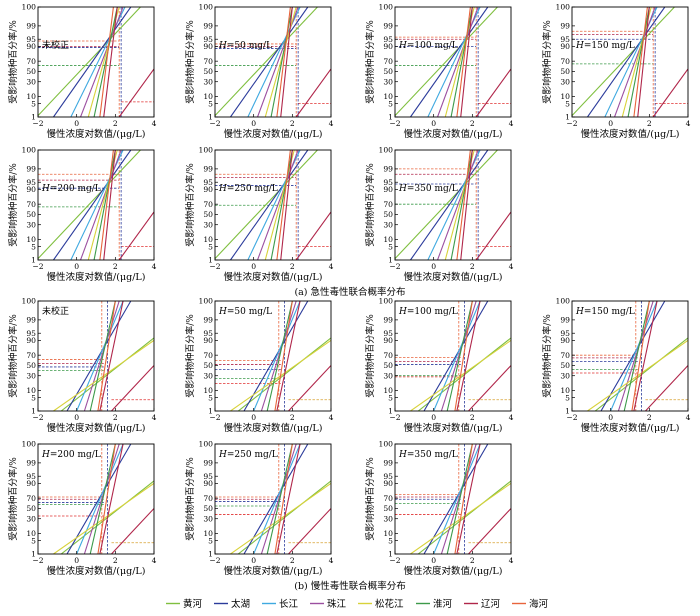  I want to click on condition-h-value: =100 mg/L, so click(432, 312).